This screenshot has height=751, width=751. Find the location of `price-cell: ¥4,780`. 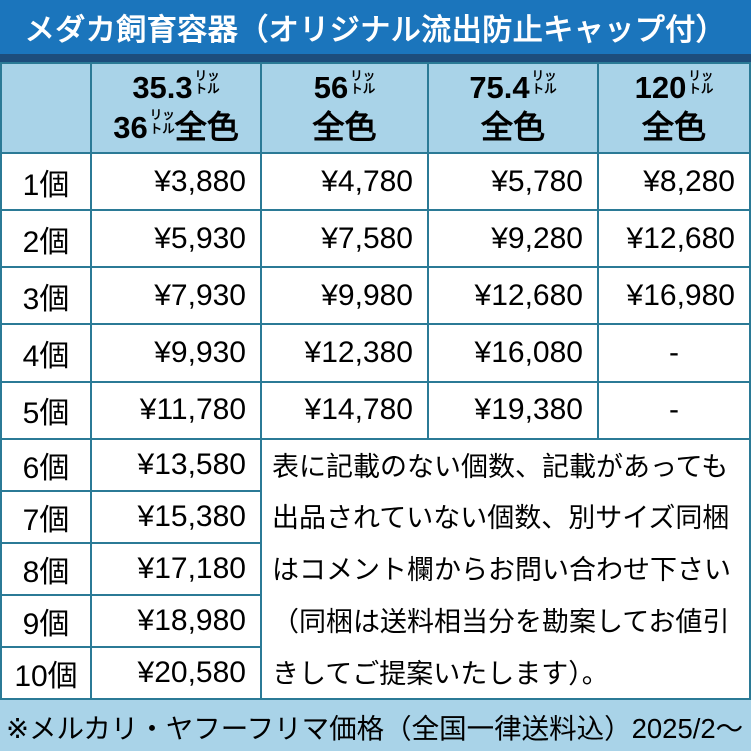

price-cell: ¥4,780 is located at coordinates (344, 182).